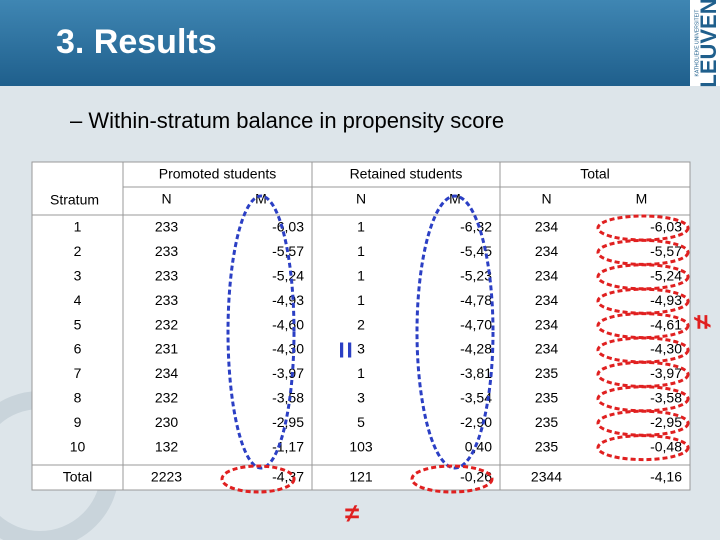 This screenshot has width=720, height=545. I want to click on table-cell: -4,61, so click(666, 324).